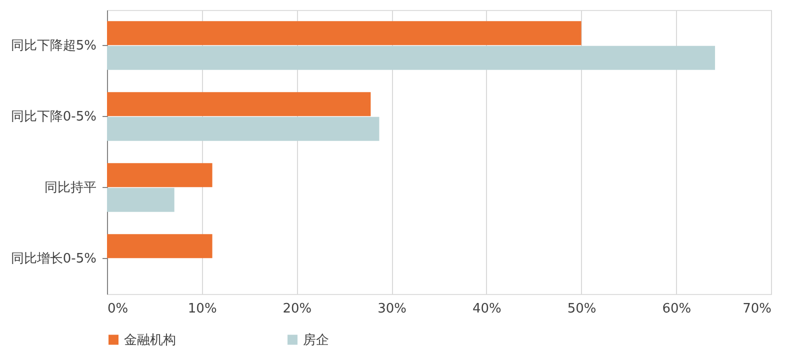 This screenshot has height=355, width=791. Describe the element at coordinates (53, 117) in the screenshot. I see `y-tick-label: 同比下降0-5%` at that location.